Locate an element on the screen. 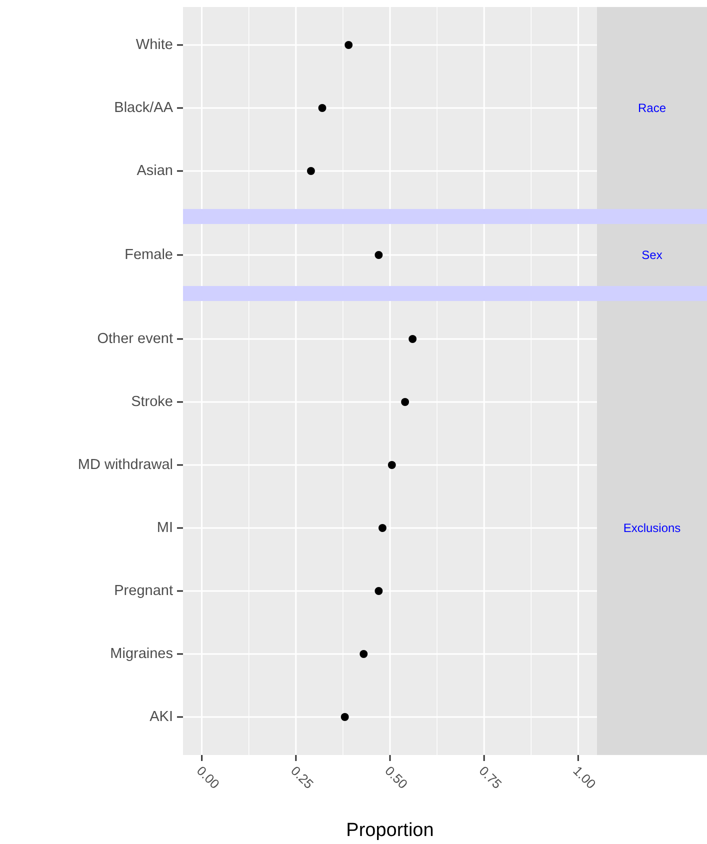 This screenshot has width=707, height=844. x-axis-title: Proportion is located at coordinates (390, 830).